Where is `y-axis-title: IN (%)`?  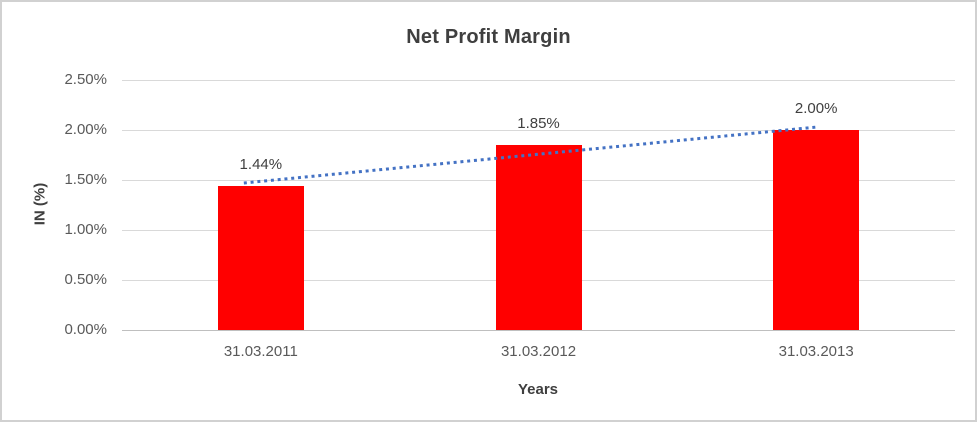 y-axis-title: IN (%) is located at coordinates (40, 204).